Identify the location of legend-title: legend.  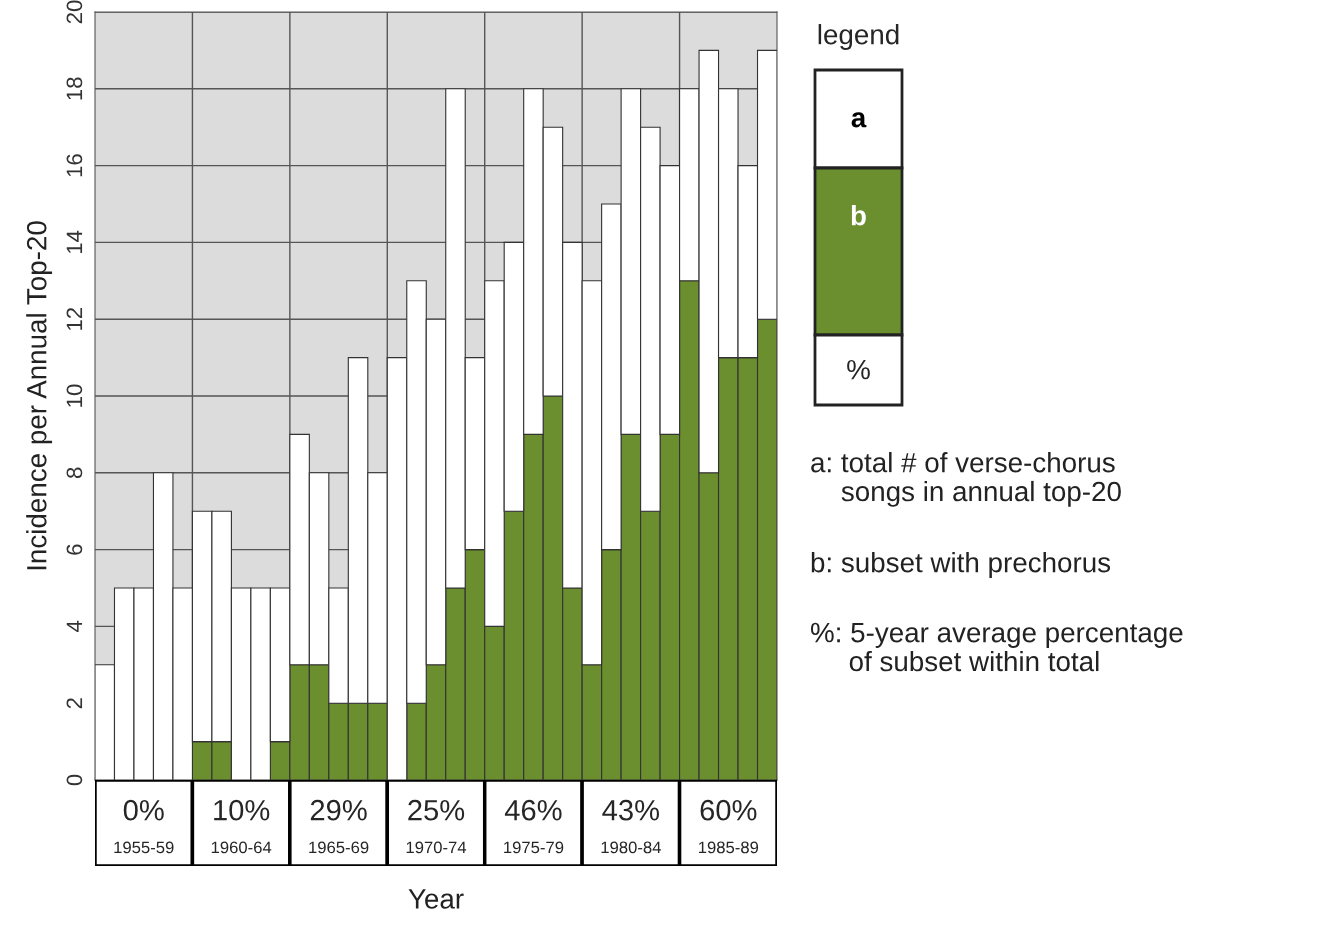
(858, 37).